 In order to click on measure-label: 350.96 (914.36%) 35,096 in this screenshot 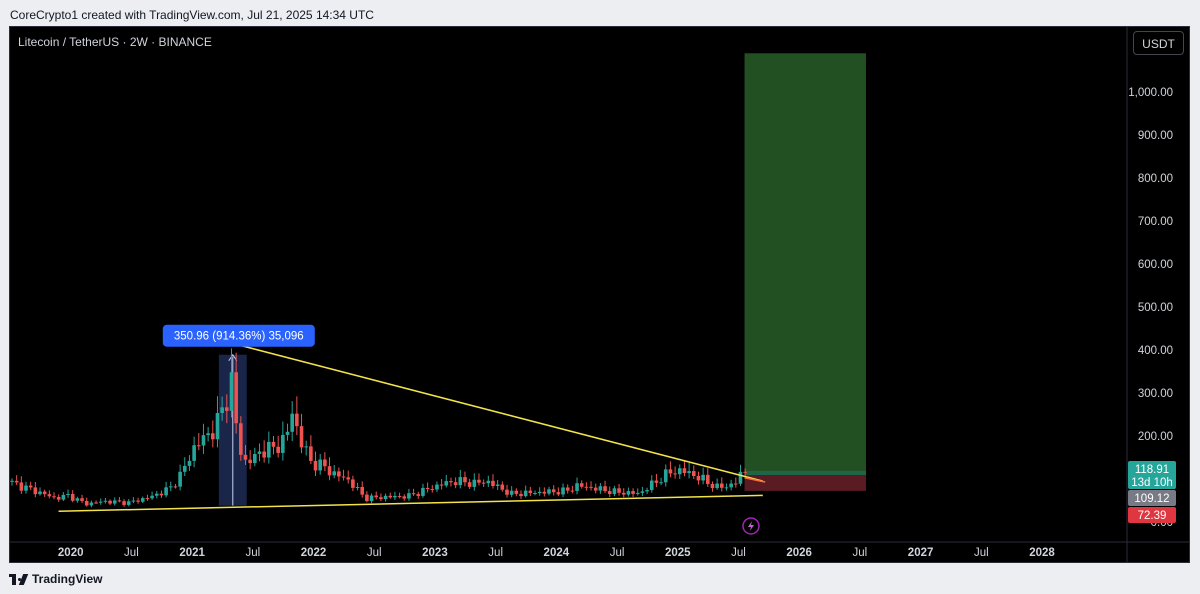, I will do `click(239, 337)`.